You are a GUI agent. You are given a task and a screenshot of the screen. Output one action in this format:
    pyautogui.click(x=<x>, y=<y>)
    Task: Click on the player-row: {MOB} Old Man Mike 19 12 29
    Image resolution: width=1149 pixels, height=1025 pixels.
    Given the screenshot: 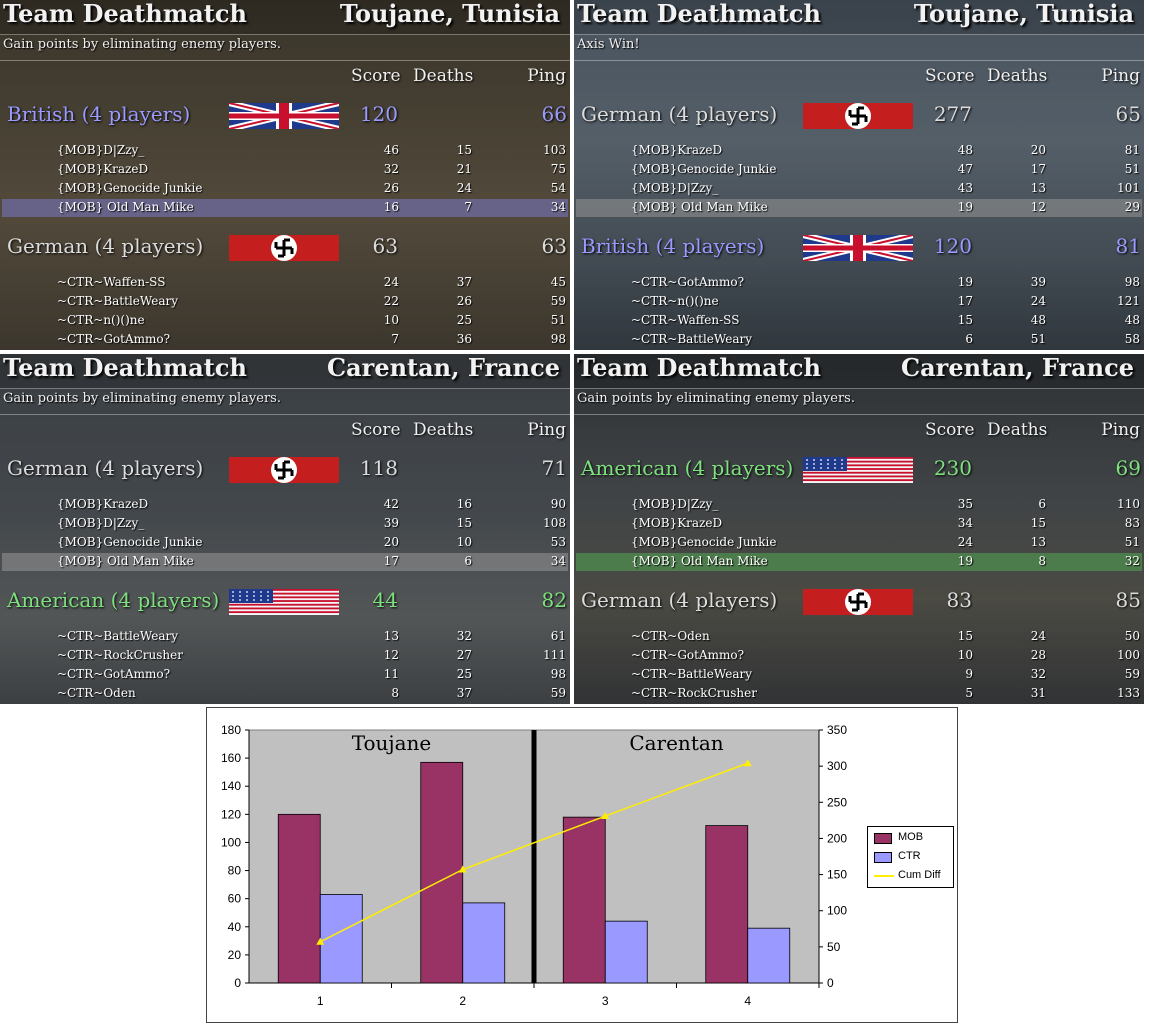 What is the action you would take?
    pyautogui.click(x=859, y=208)
    